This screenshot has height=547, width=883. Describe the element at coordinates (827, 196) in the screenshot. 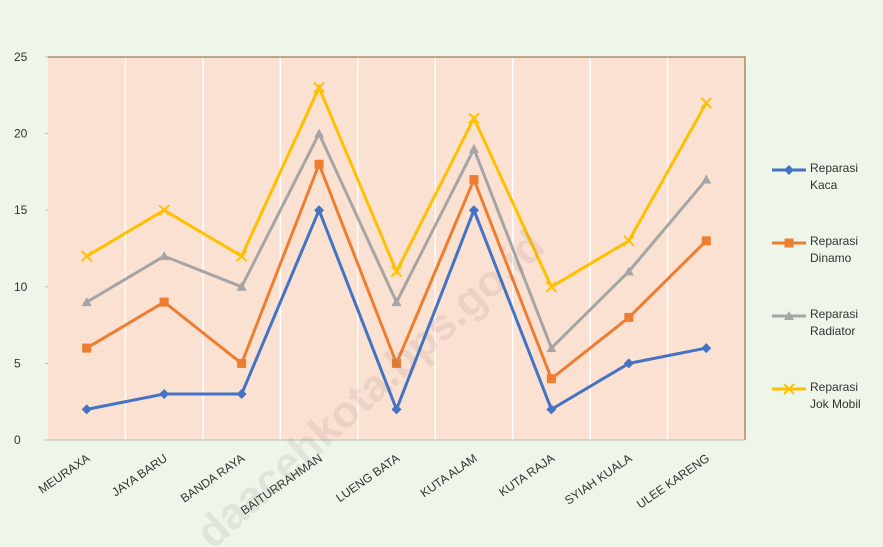

I see `legend-item: Reparasi Kaca` at that location.